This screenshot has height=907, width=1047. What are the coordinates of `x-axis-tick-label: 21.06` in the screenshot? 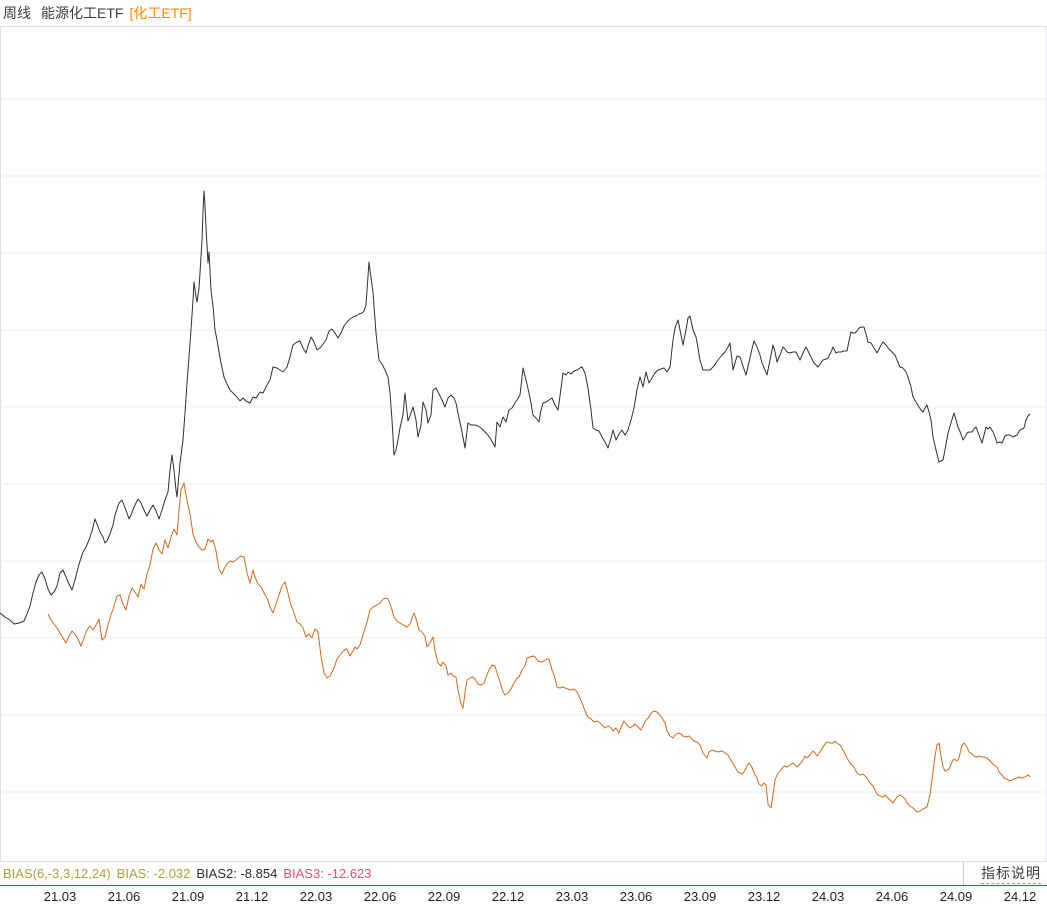 It's located at (124, 896).